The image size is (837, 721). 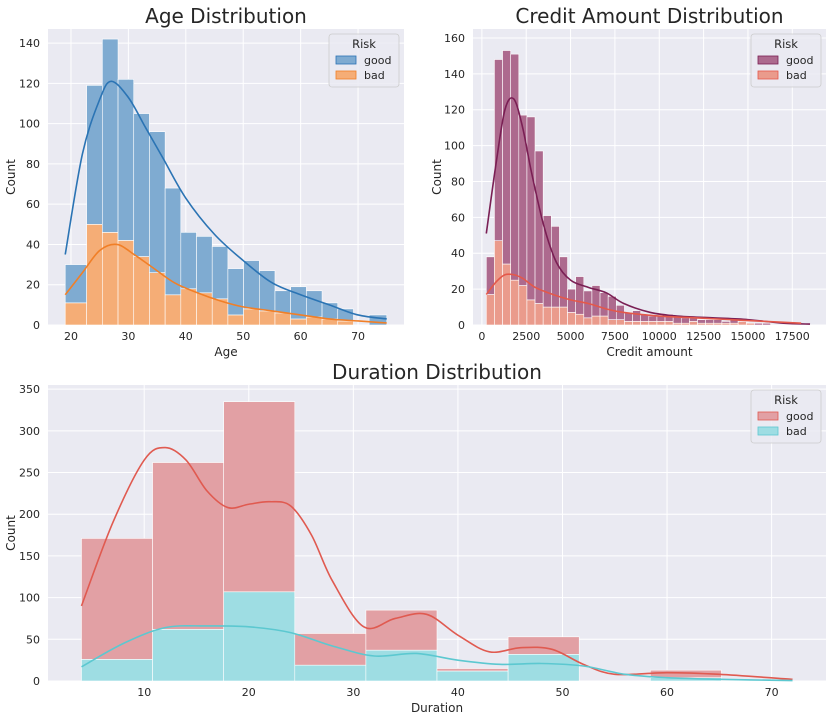 What do you see at coordinates (437, 708) in the screenshot?
I see `duration-x-axis-label: Duration` at bounding box center [437, 708].